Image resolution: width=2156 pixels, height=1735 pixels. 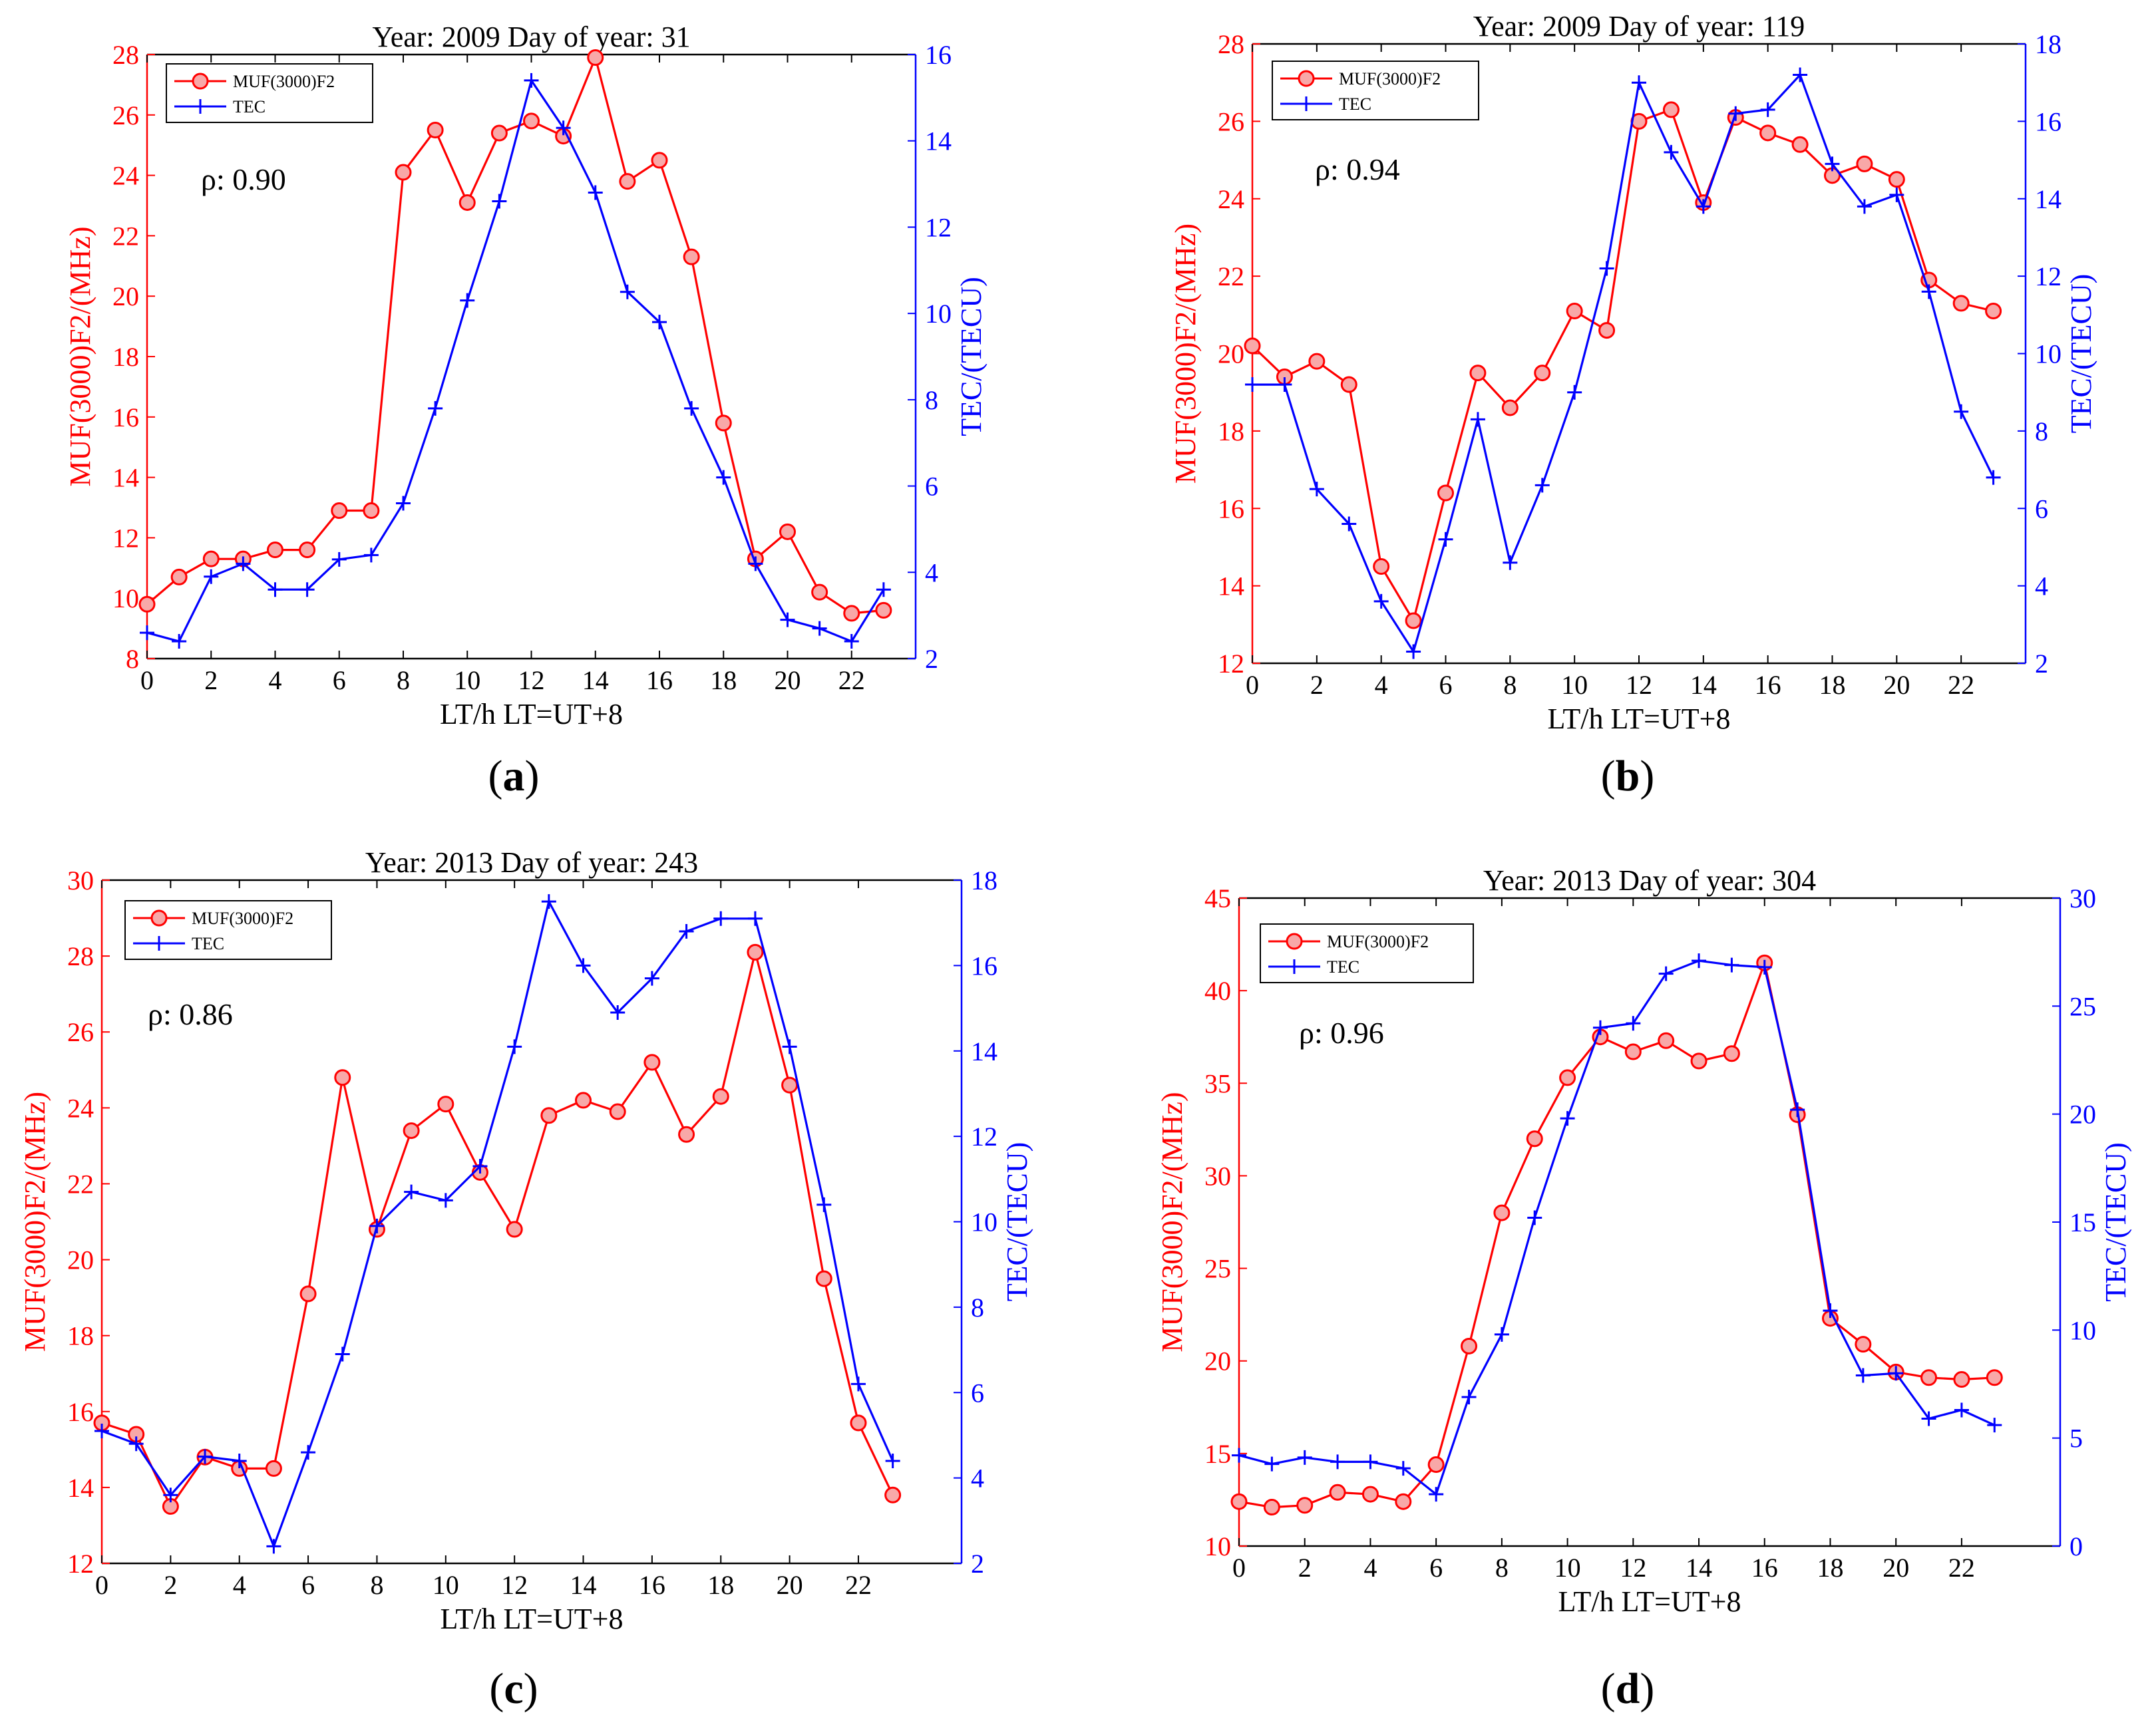 What do you see at coordinates (1622, 365) in the screenshot?
I see `muf-series-line` at bounding box center [1622, 365].